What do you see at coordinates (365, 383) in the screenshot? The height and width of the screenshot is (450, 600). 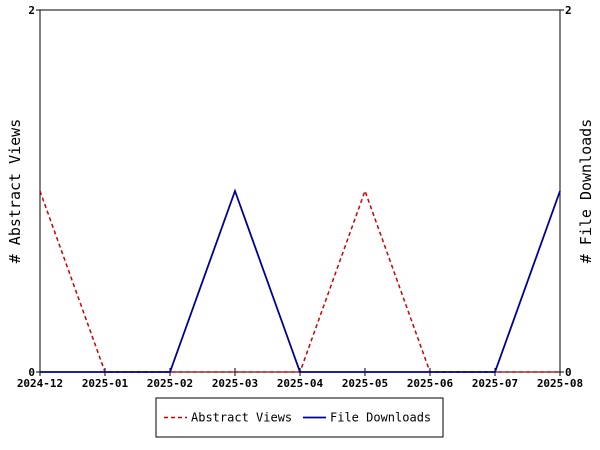 I see `x-tick-label: 2025-05` at bounding box center [365, 383].